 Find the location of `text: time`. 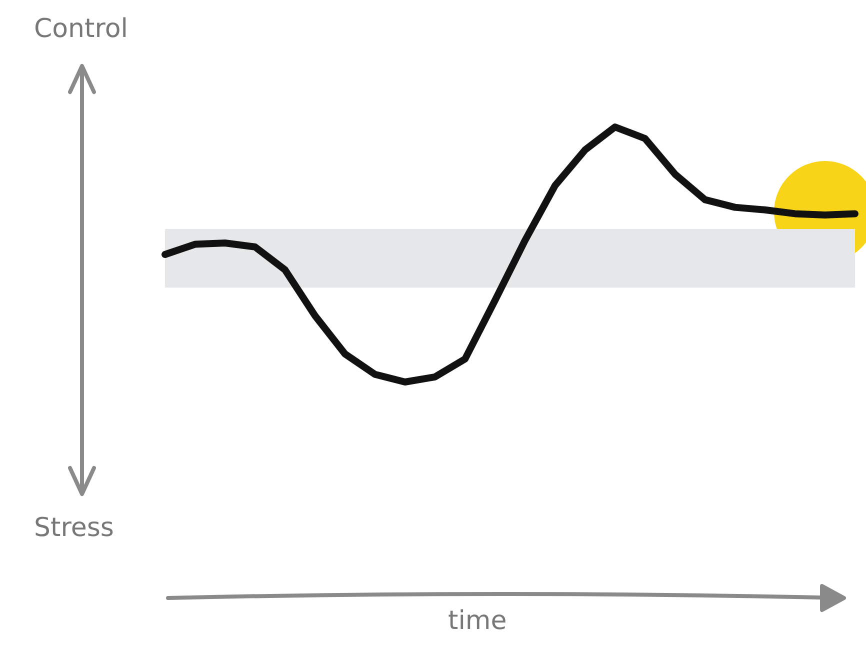

text: time is located at coordinates (477, 621).